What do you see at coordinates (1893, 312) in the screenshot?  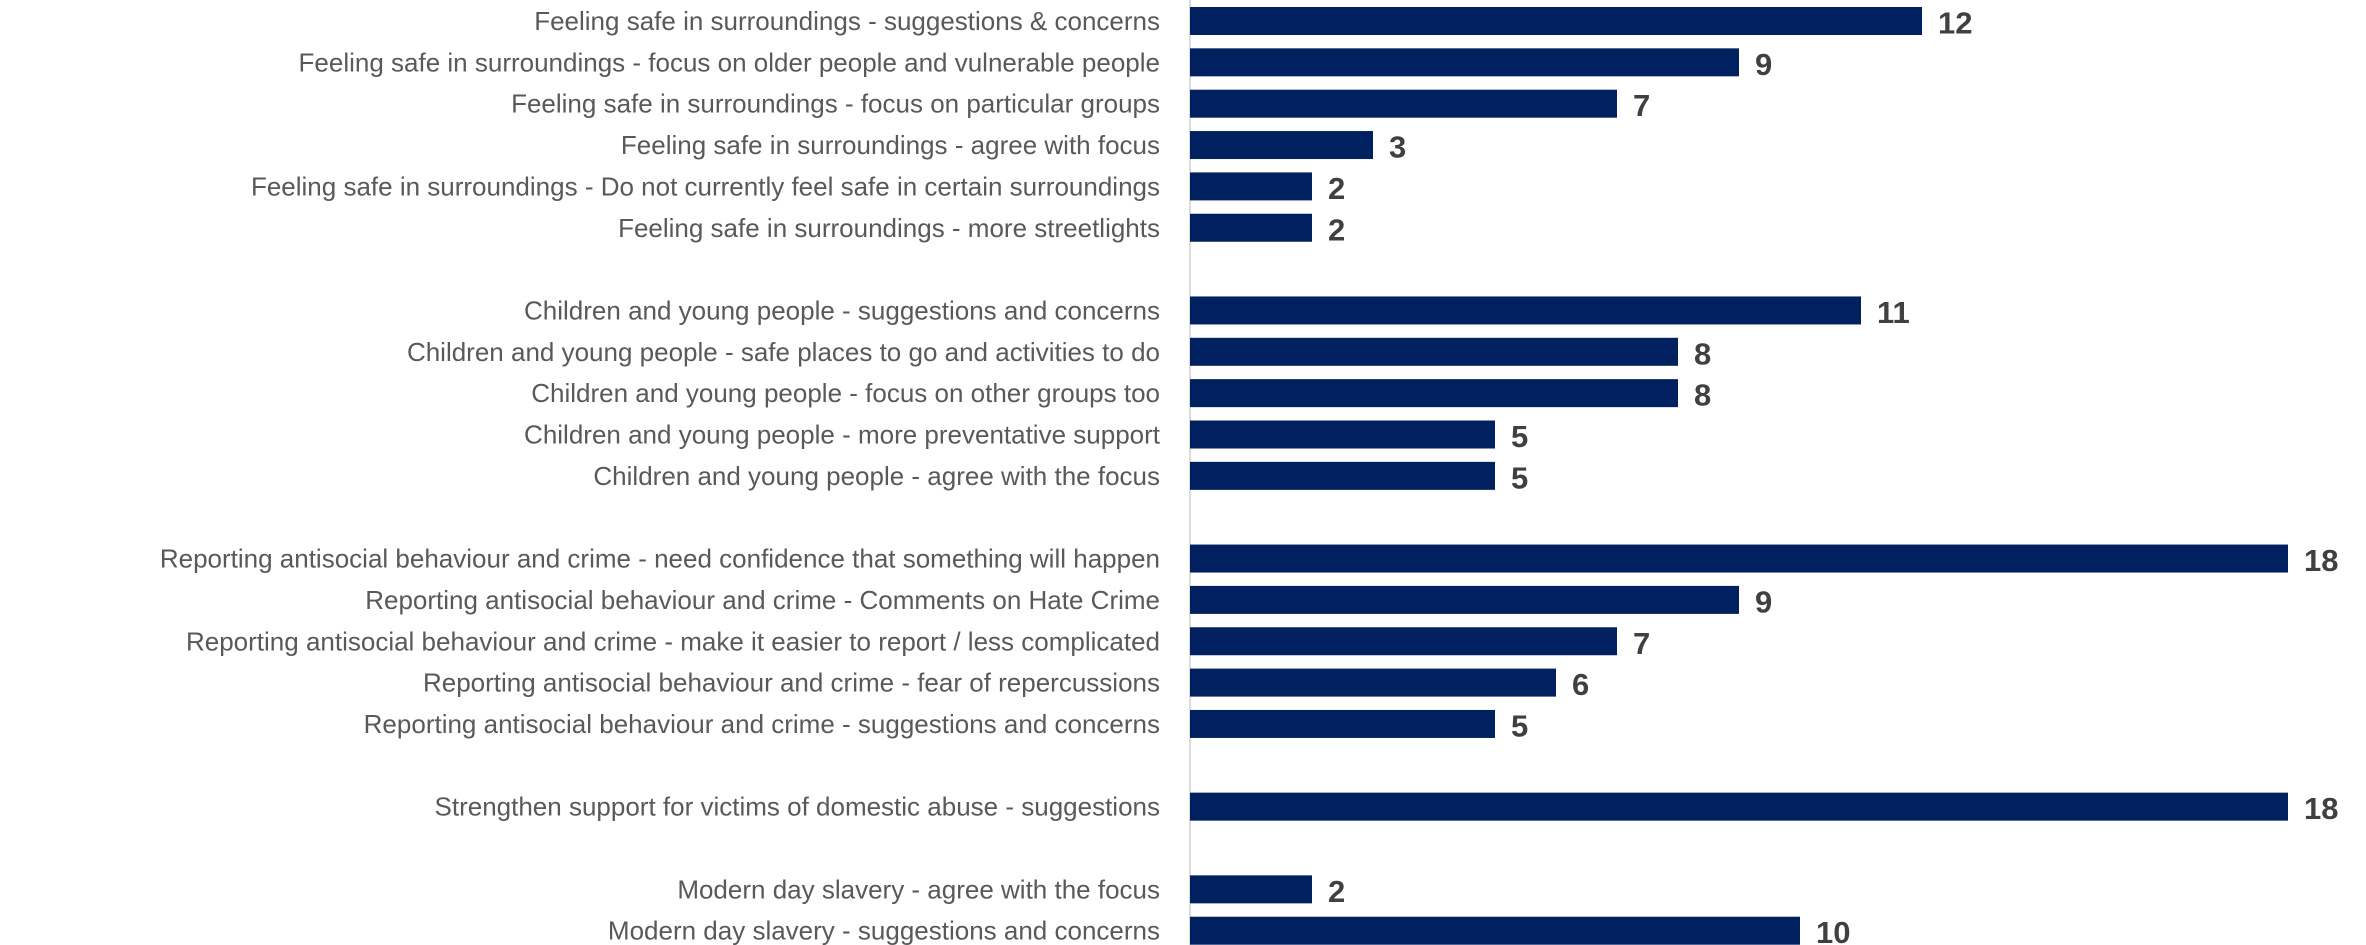 I see `value-label: 11` at bounding box center [1893, 312].